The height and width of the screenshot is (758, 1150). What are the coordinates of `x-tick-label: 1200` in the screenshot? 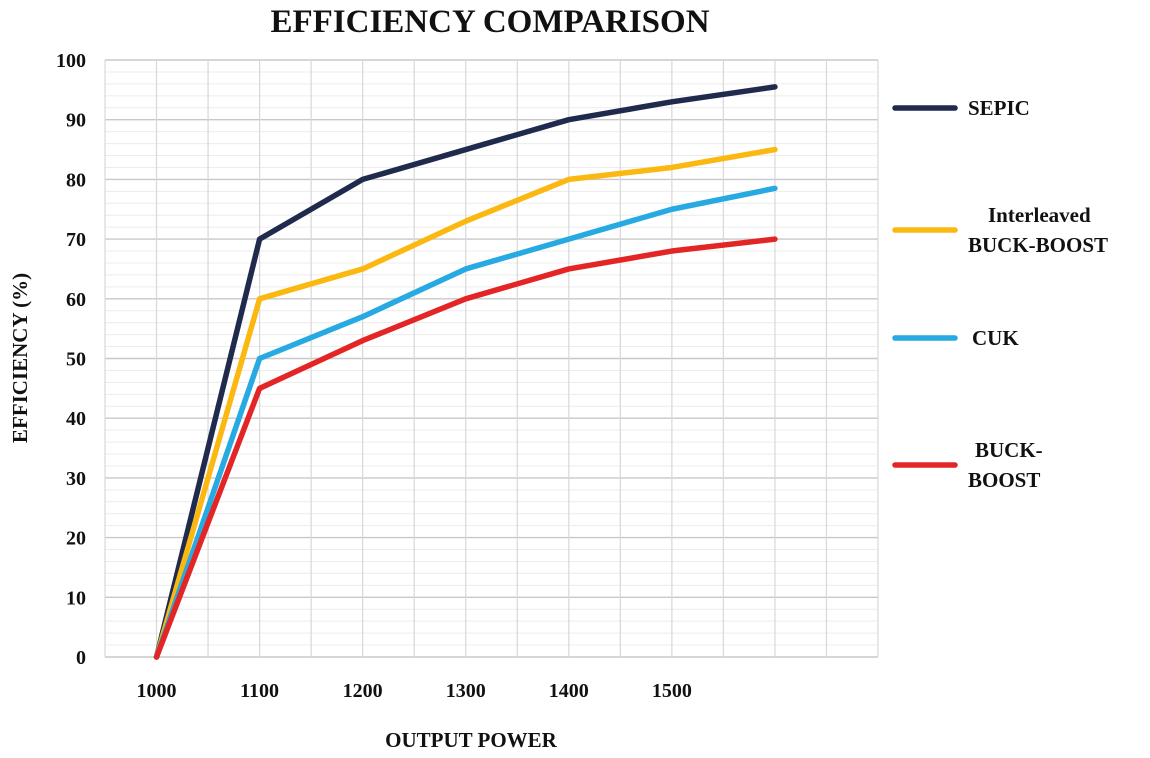 It's located at (363, 691).